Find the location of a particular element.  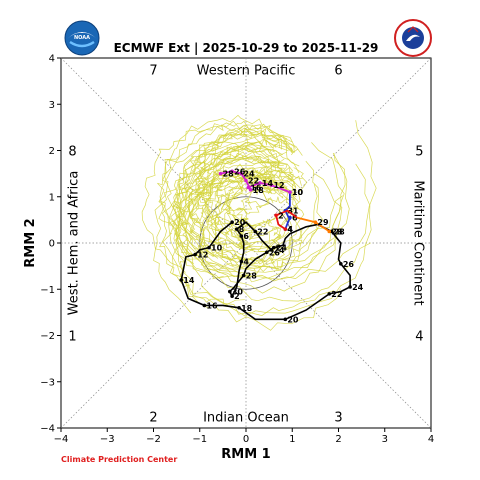

phase-number: 4 is located at coordinates (419, 337).